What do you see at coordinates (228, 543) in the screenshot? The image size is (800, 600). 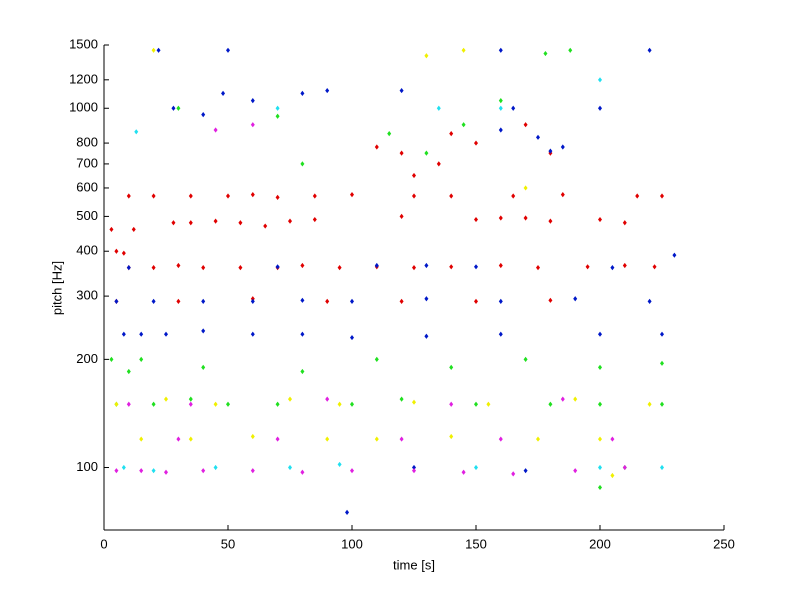 I see `x-tick-label: 50` at bounding box center [228, 543].